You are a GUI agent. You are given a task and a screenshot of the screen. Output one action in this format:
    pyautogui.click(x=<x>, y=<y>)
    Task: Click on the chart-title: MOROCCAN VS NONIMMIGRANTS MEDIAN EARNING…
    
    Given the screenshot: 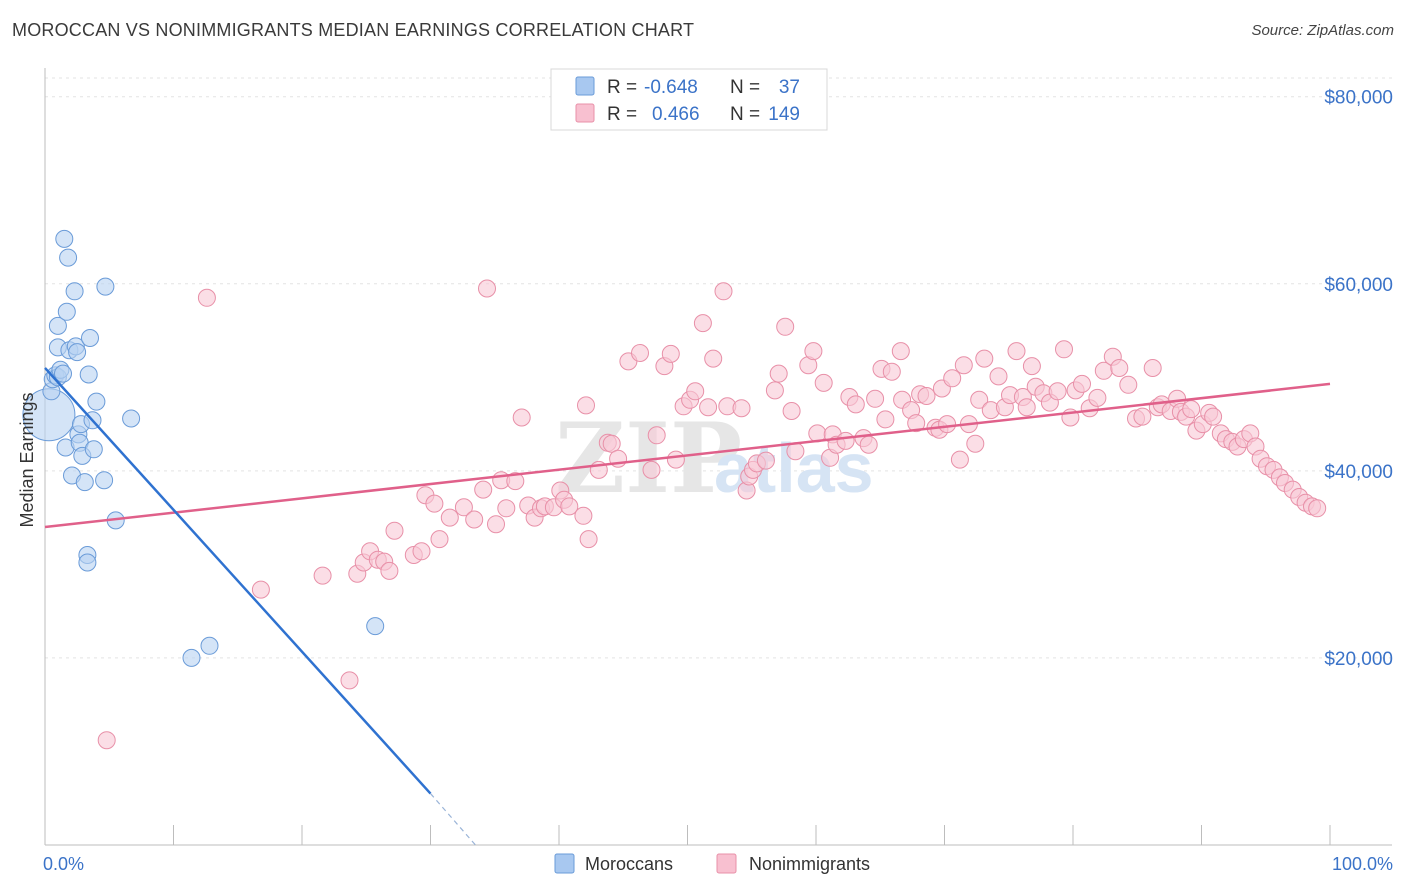 What is the action you would take?
    pyautogui.click(x=353, y=30)
    